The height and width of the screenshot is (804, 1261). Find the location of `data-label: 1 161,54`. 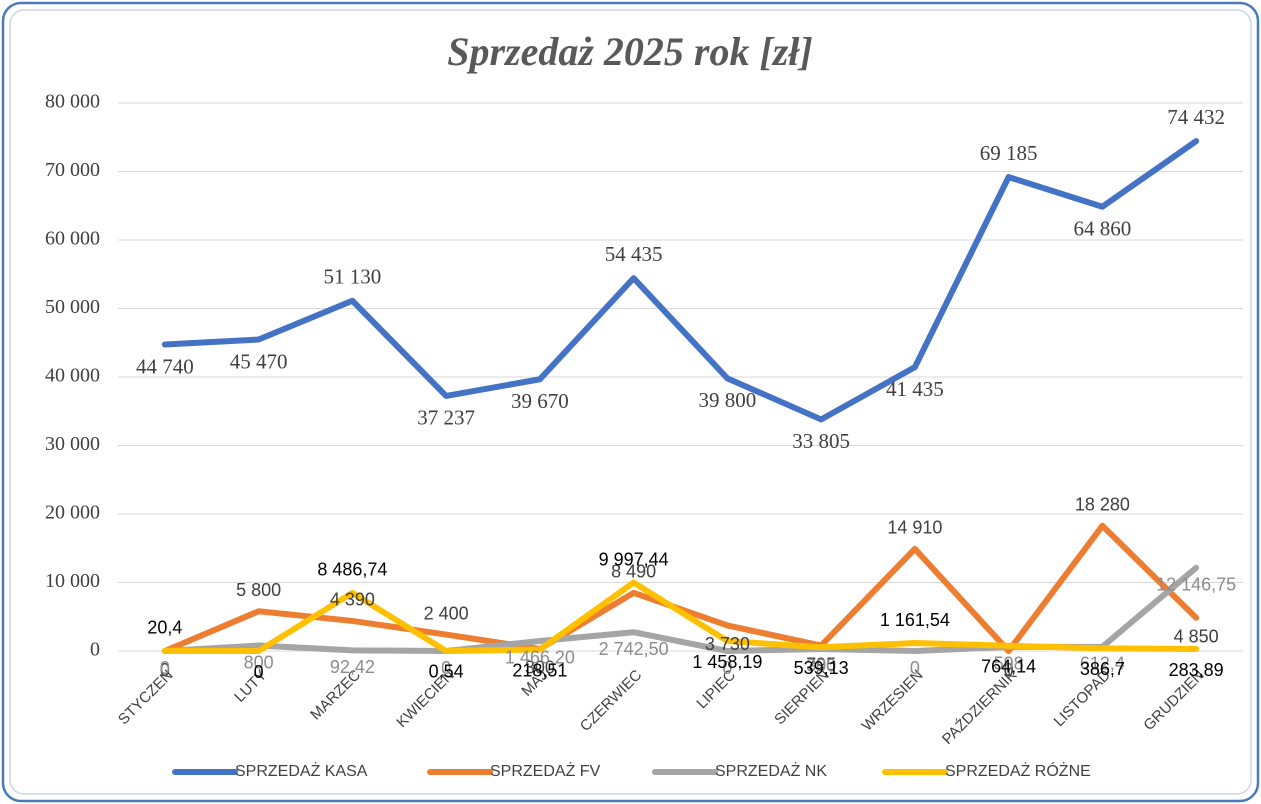

data-label: 1 161,54 is located at coordinates (915, 620).